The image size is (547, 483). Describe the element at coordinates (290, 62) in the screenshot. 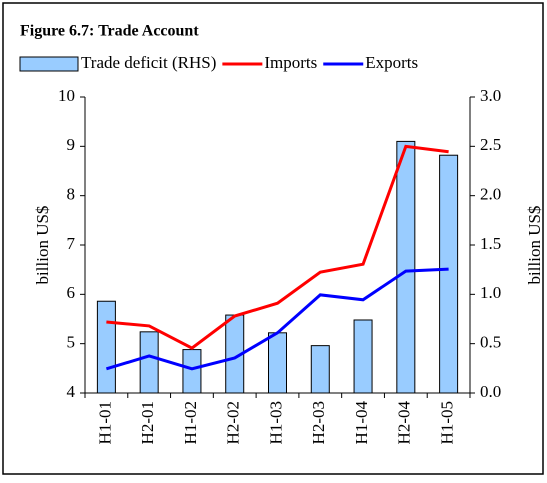

I see `legend-label: Imports` at that location.